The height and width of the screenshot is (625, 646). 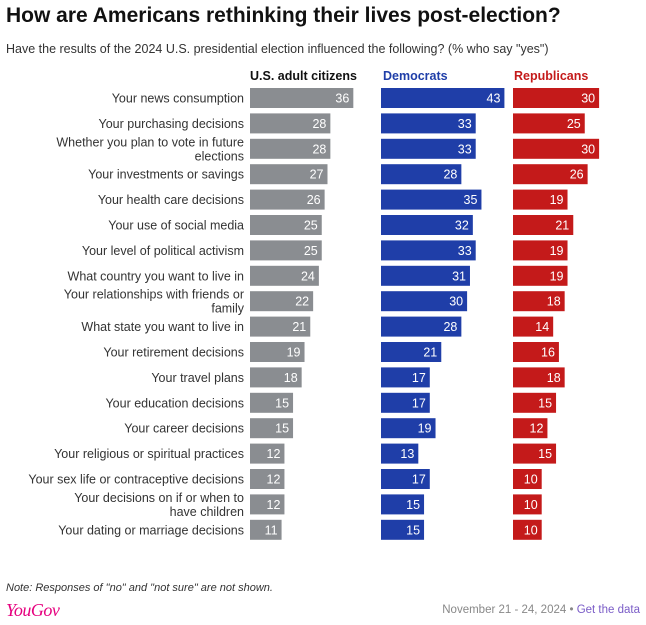 What do you see at coordinates (419, 378) in the screenshot?
I see `value-label-democrats-your-travel-plans: 17` at bounding box center [419, 378].